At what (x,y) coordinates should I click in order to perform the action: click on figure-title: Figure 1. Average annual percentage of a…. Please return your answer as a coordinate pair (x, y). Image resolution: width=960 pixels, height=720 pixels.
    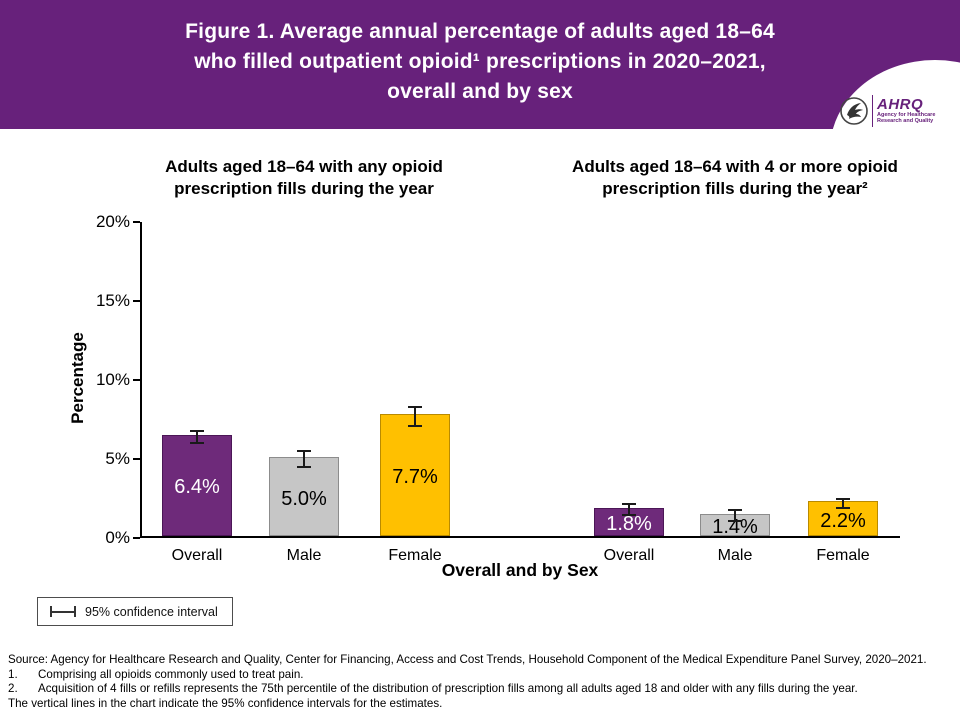
    Looking at the image, I should click on (480, 62).